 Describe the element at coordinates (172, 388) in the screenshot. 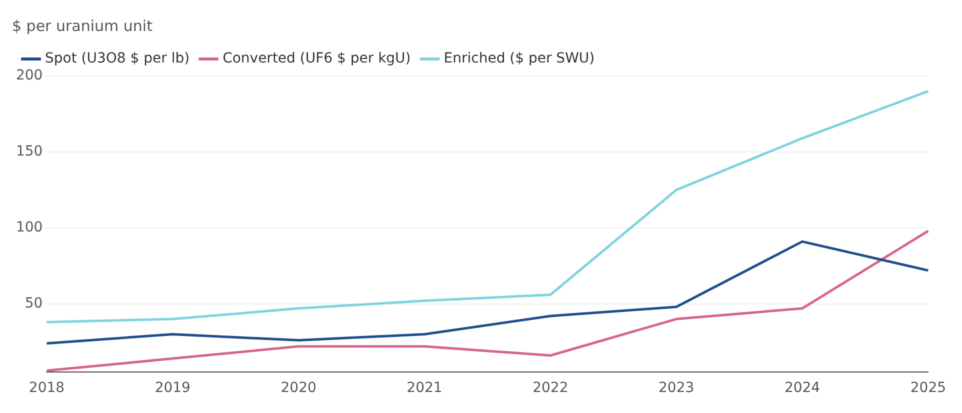

I see `x-tick-label: 2019` at that location.